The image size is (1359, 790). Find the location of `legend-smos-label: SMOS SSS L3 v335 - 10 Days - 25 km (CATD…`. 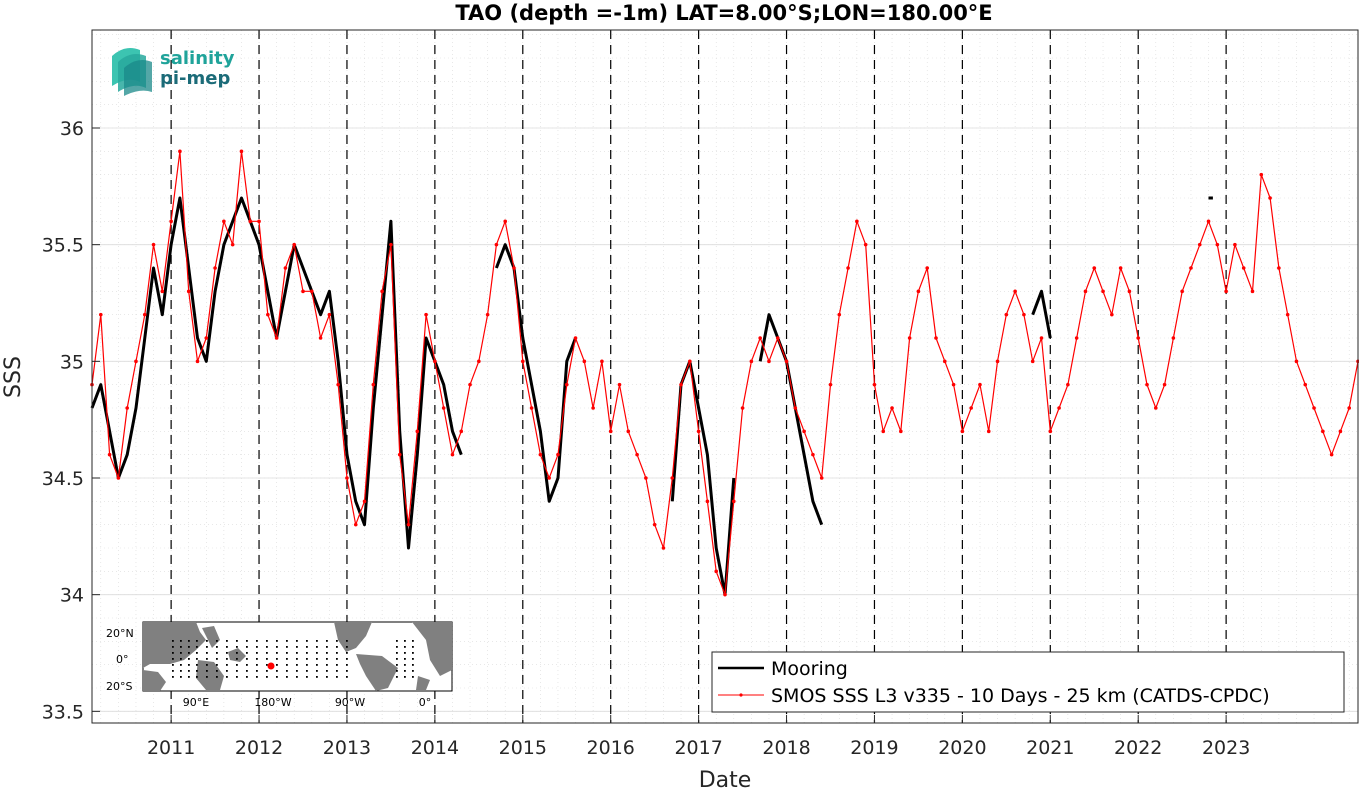

legend-smos-label: SMOS SSS L3 v335 - 10 Days - 25 km (CATD… is located at coordinates (1020, 696).